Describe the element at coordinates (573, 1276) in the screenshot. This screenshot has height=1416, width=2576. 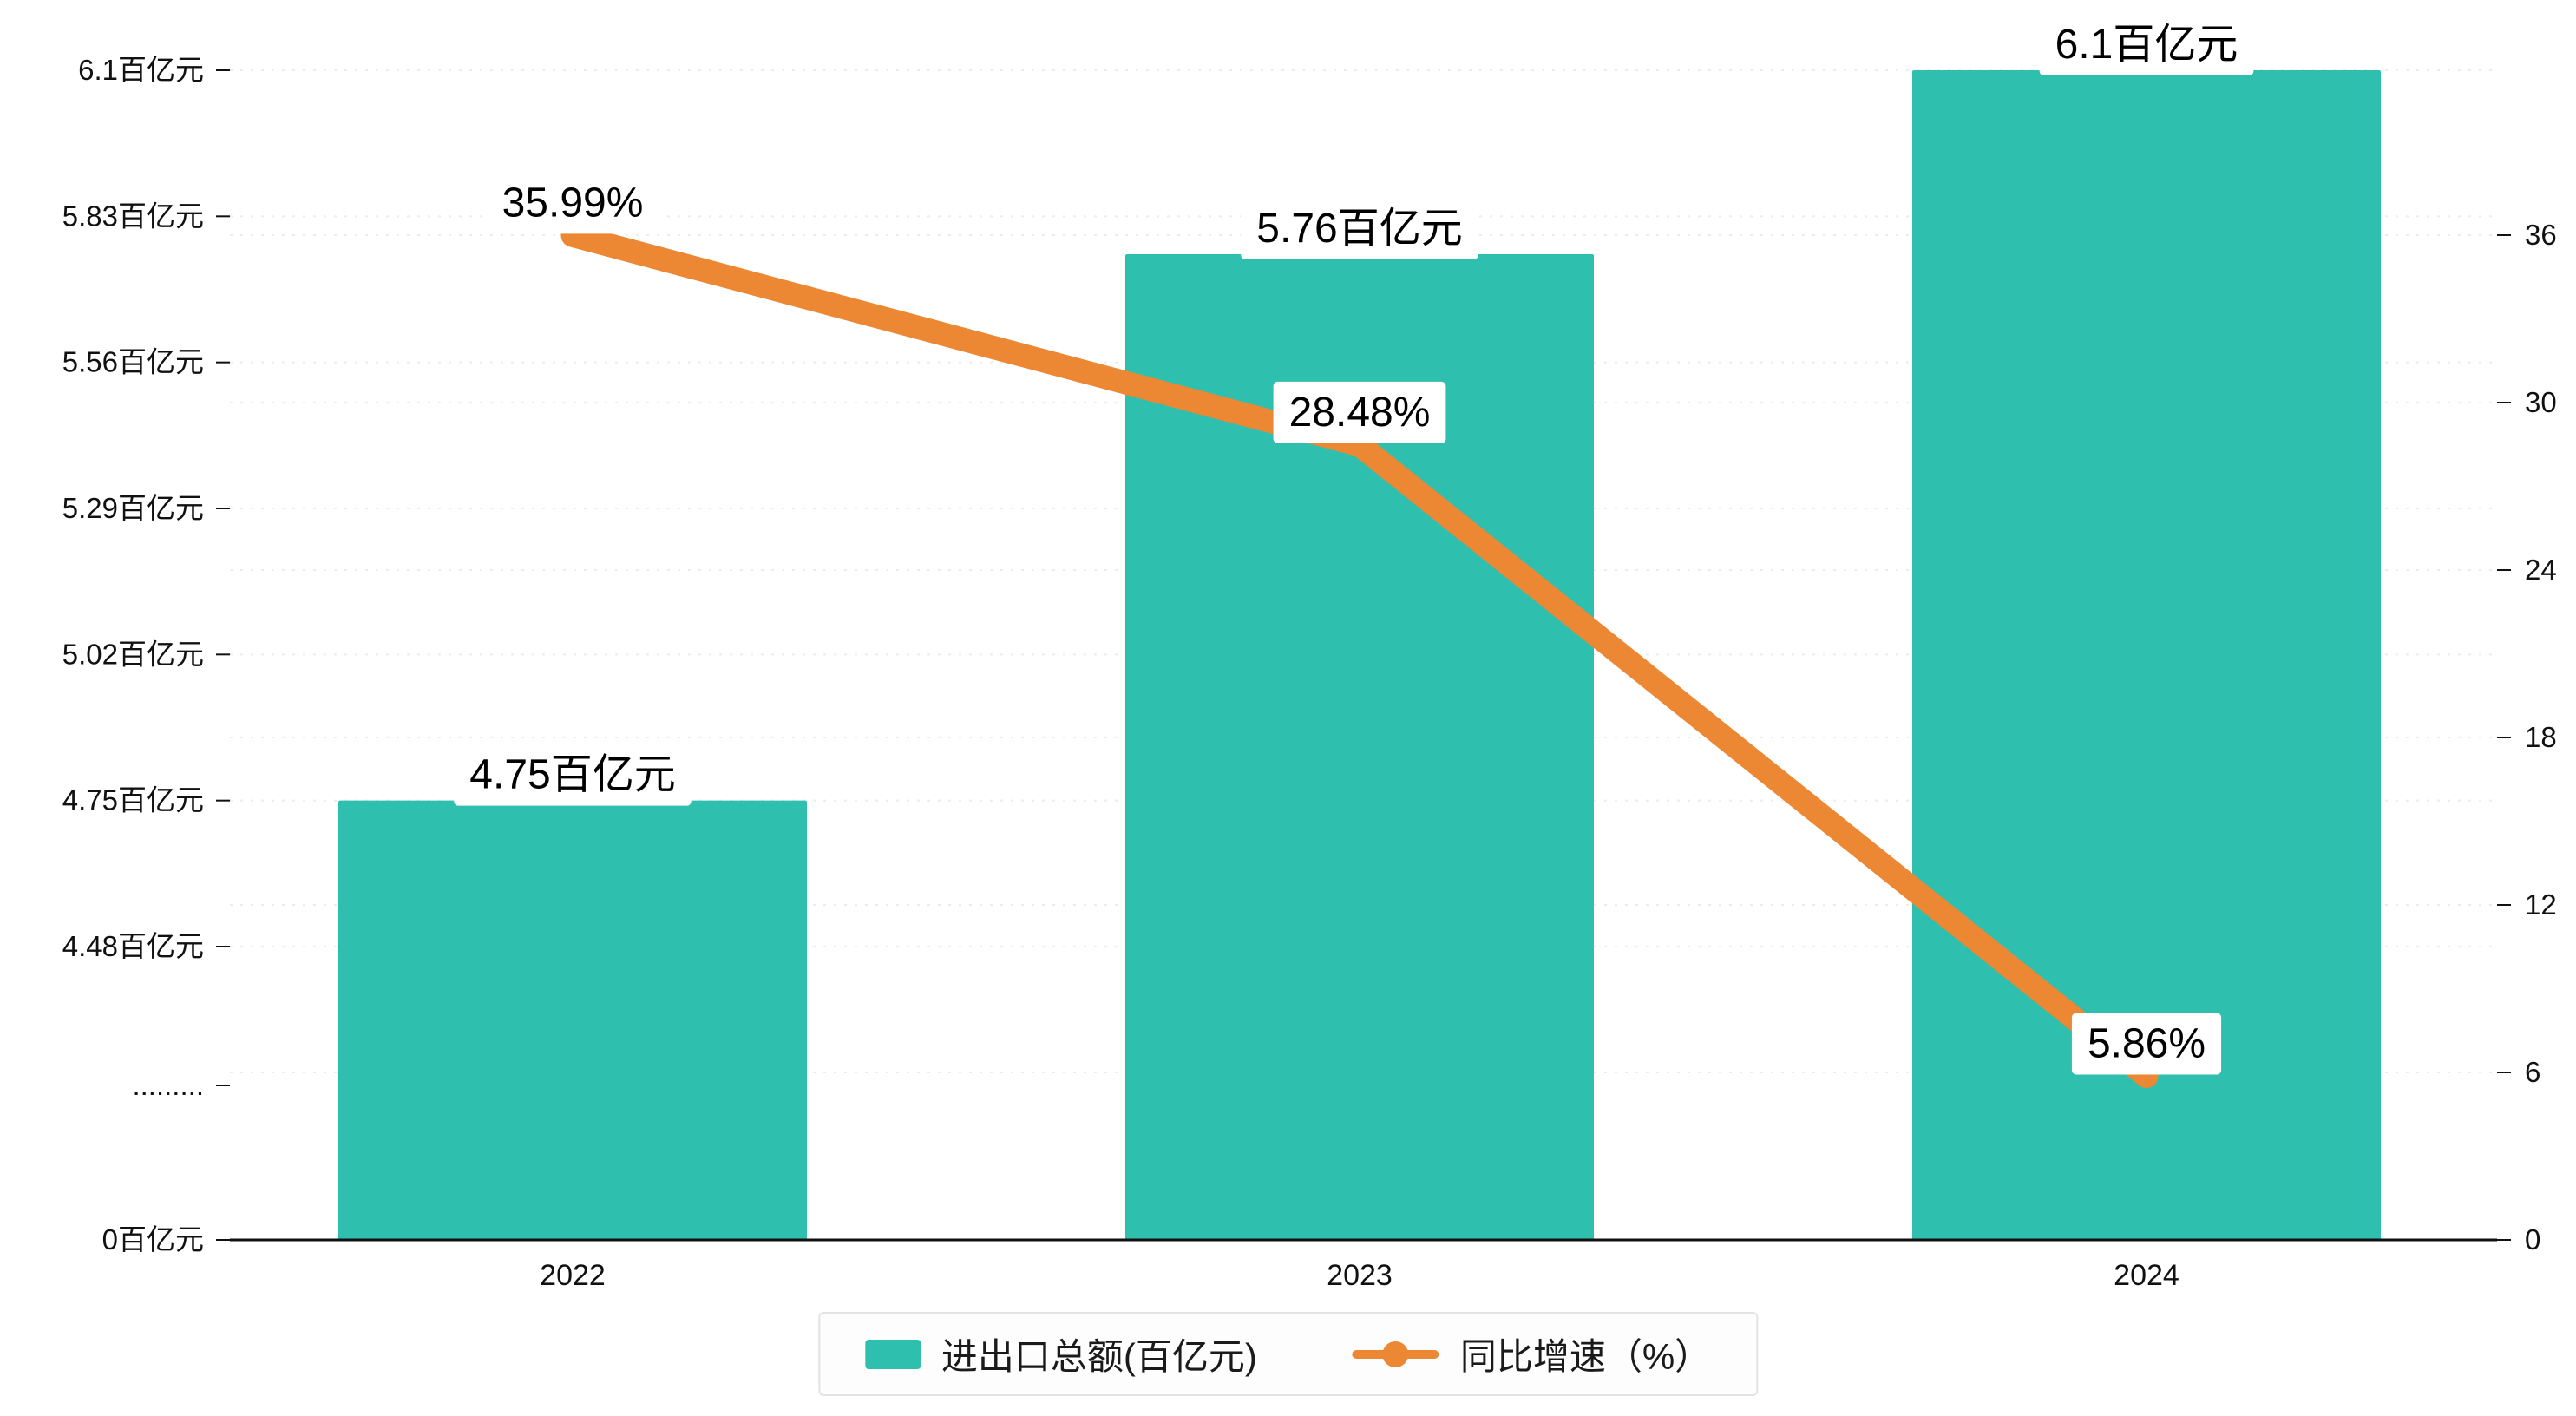
I see `x-axis-category-label: 2022` at that location.